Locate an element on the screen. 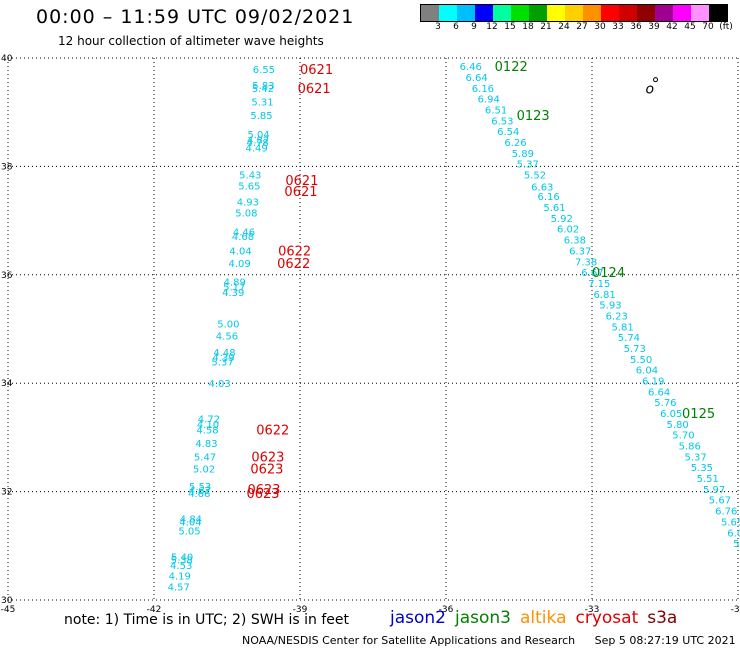 This screenshot has width=740, height=650. wave-height-label: 5.38 is located at coordinates (182, 560).